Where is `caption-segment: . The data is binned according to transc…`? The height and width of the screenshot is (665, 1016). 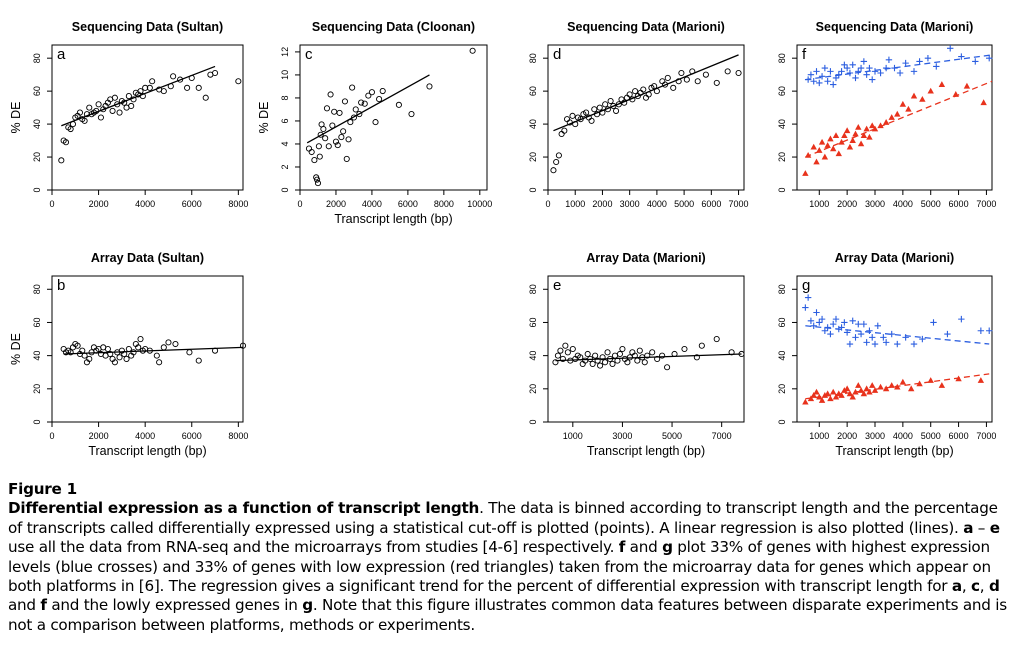 caption-segment: . The data is binned according to transc… is located at coordinates (503, 518).